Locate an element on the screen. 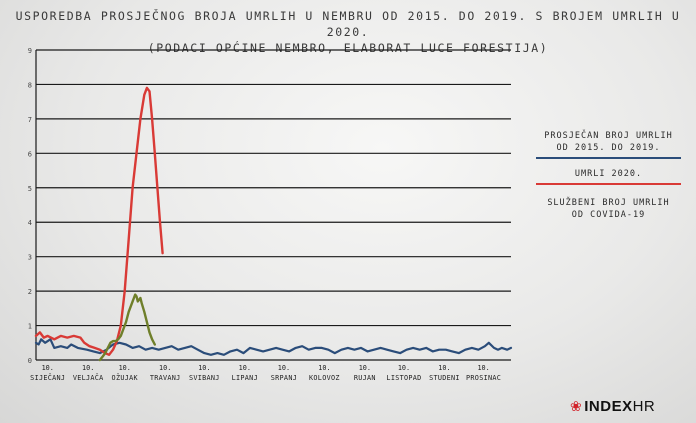  x-tick-label-3: TRAVANJ is located at coordinates (165, 378).